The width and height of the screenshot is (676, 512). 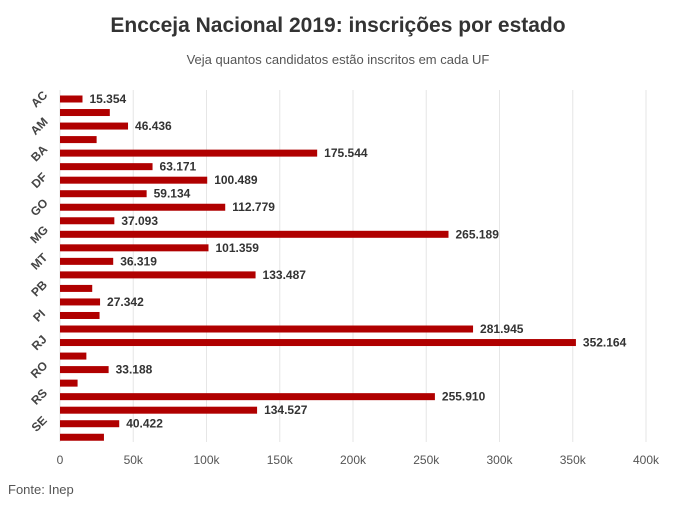 I want to click on bar-mt, so click(x=87, y=261).